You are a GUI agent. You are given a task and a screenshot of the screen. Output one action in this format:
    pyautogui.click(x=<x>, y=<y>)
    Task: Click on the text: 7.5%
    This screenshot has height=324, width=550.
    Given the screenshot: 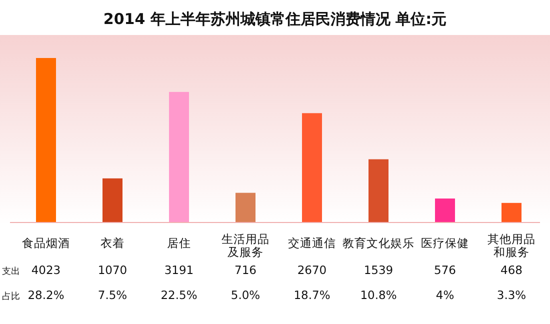 What is the action you would take?
    pyautogui.click(x=113, y=295)
    